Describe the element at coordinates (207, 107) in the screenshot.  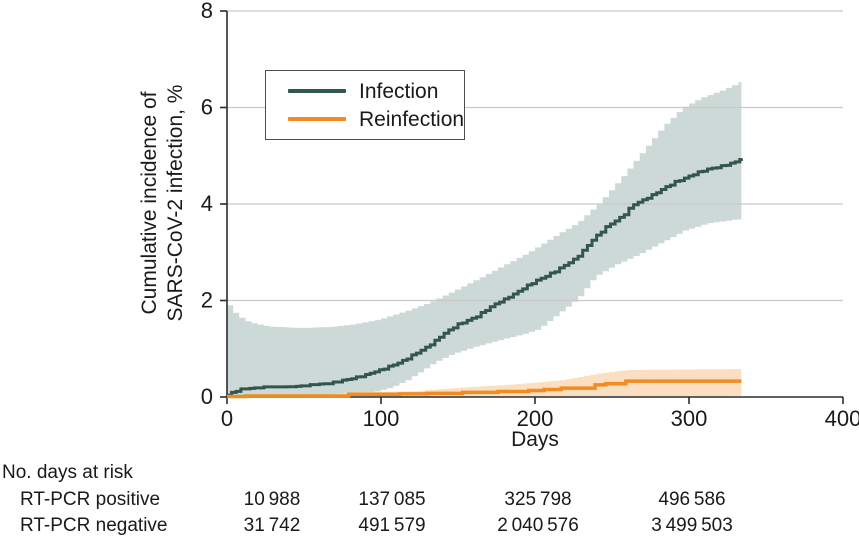
I see `y-tick-label: 6` at that location.